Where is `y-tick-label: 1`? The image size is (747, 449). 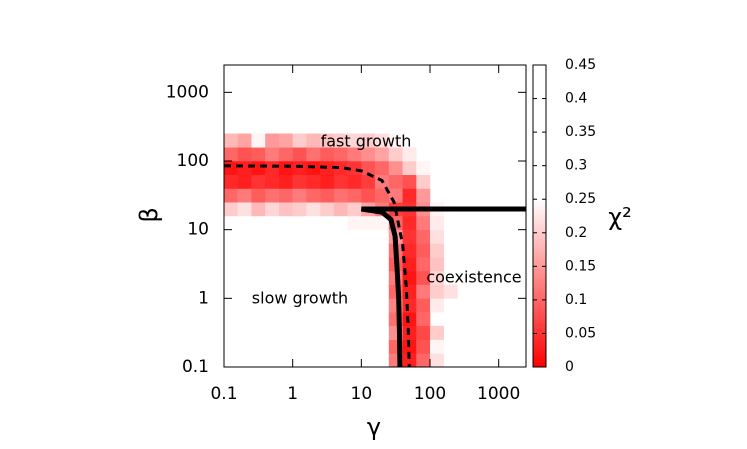 y-tick-label: 1 is located at coordinates (203, 298).